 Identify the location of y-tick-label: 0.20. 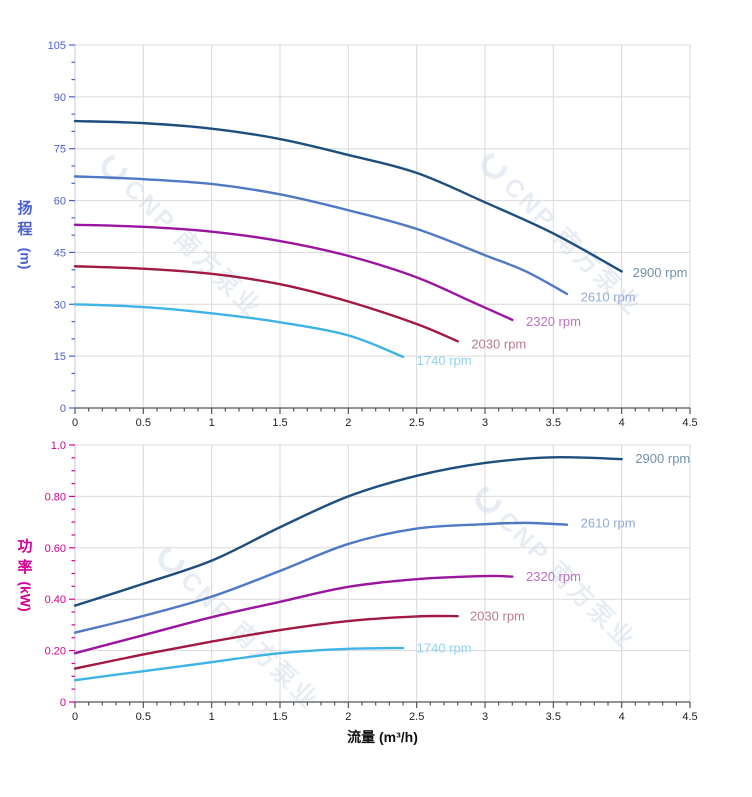
(55, 652).